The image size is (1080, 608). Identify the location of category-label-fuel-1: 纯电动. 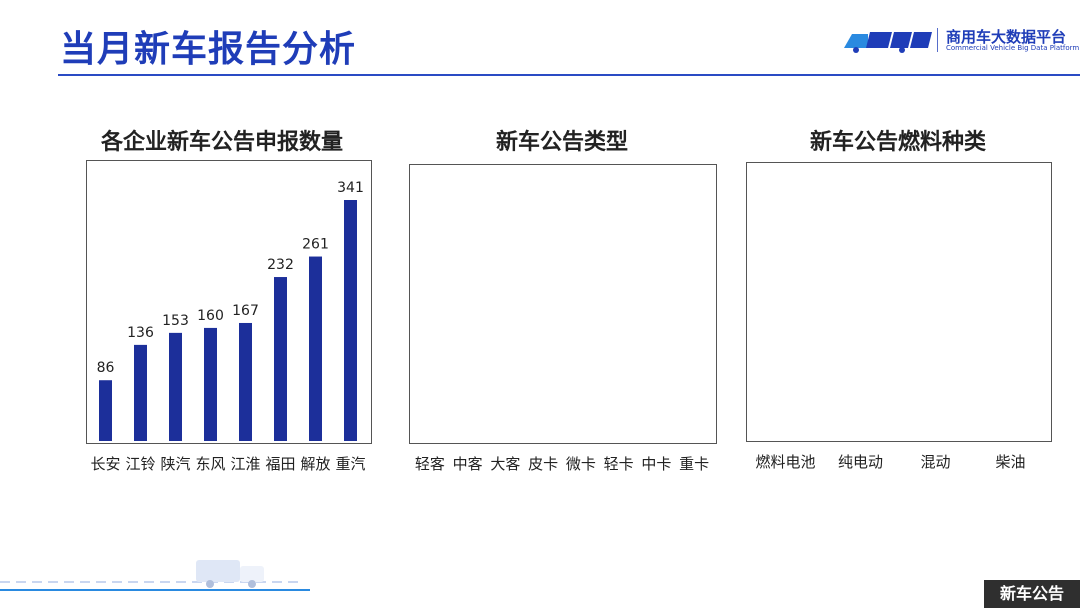
(860, 462).